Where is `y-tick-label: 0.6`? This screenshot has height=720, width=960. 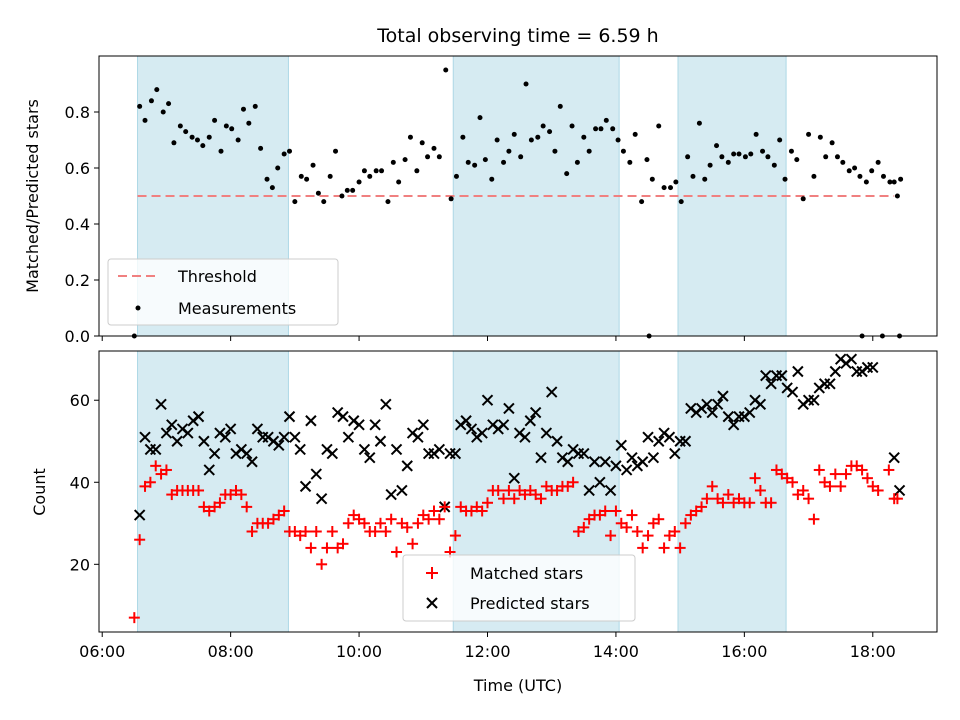 y-tick-label: 0.6 is located at coordinates (77, 168).